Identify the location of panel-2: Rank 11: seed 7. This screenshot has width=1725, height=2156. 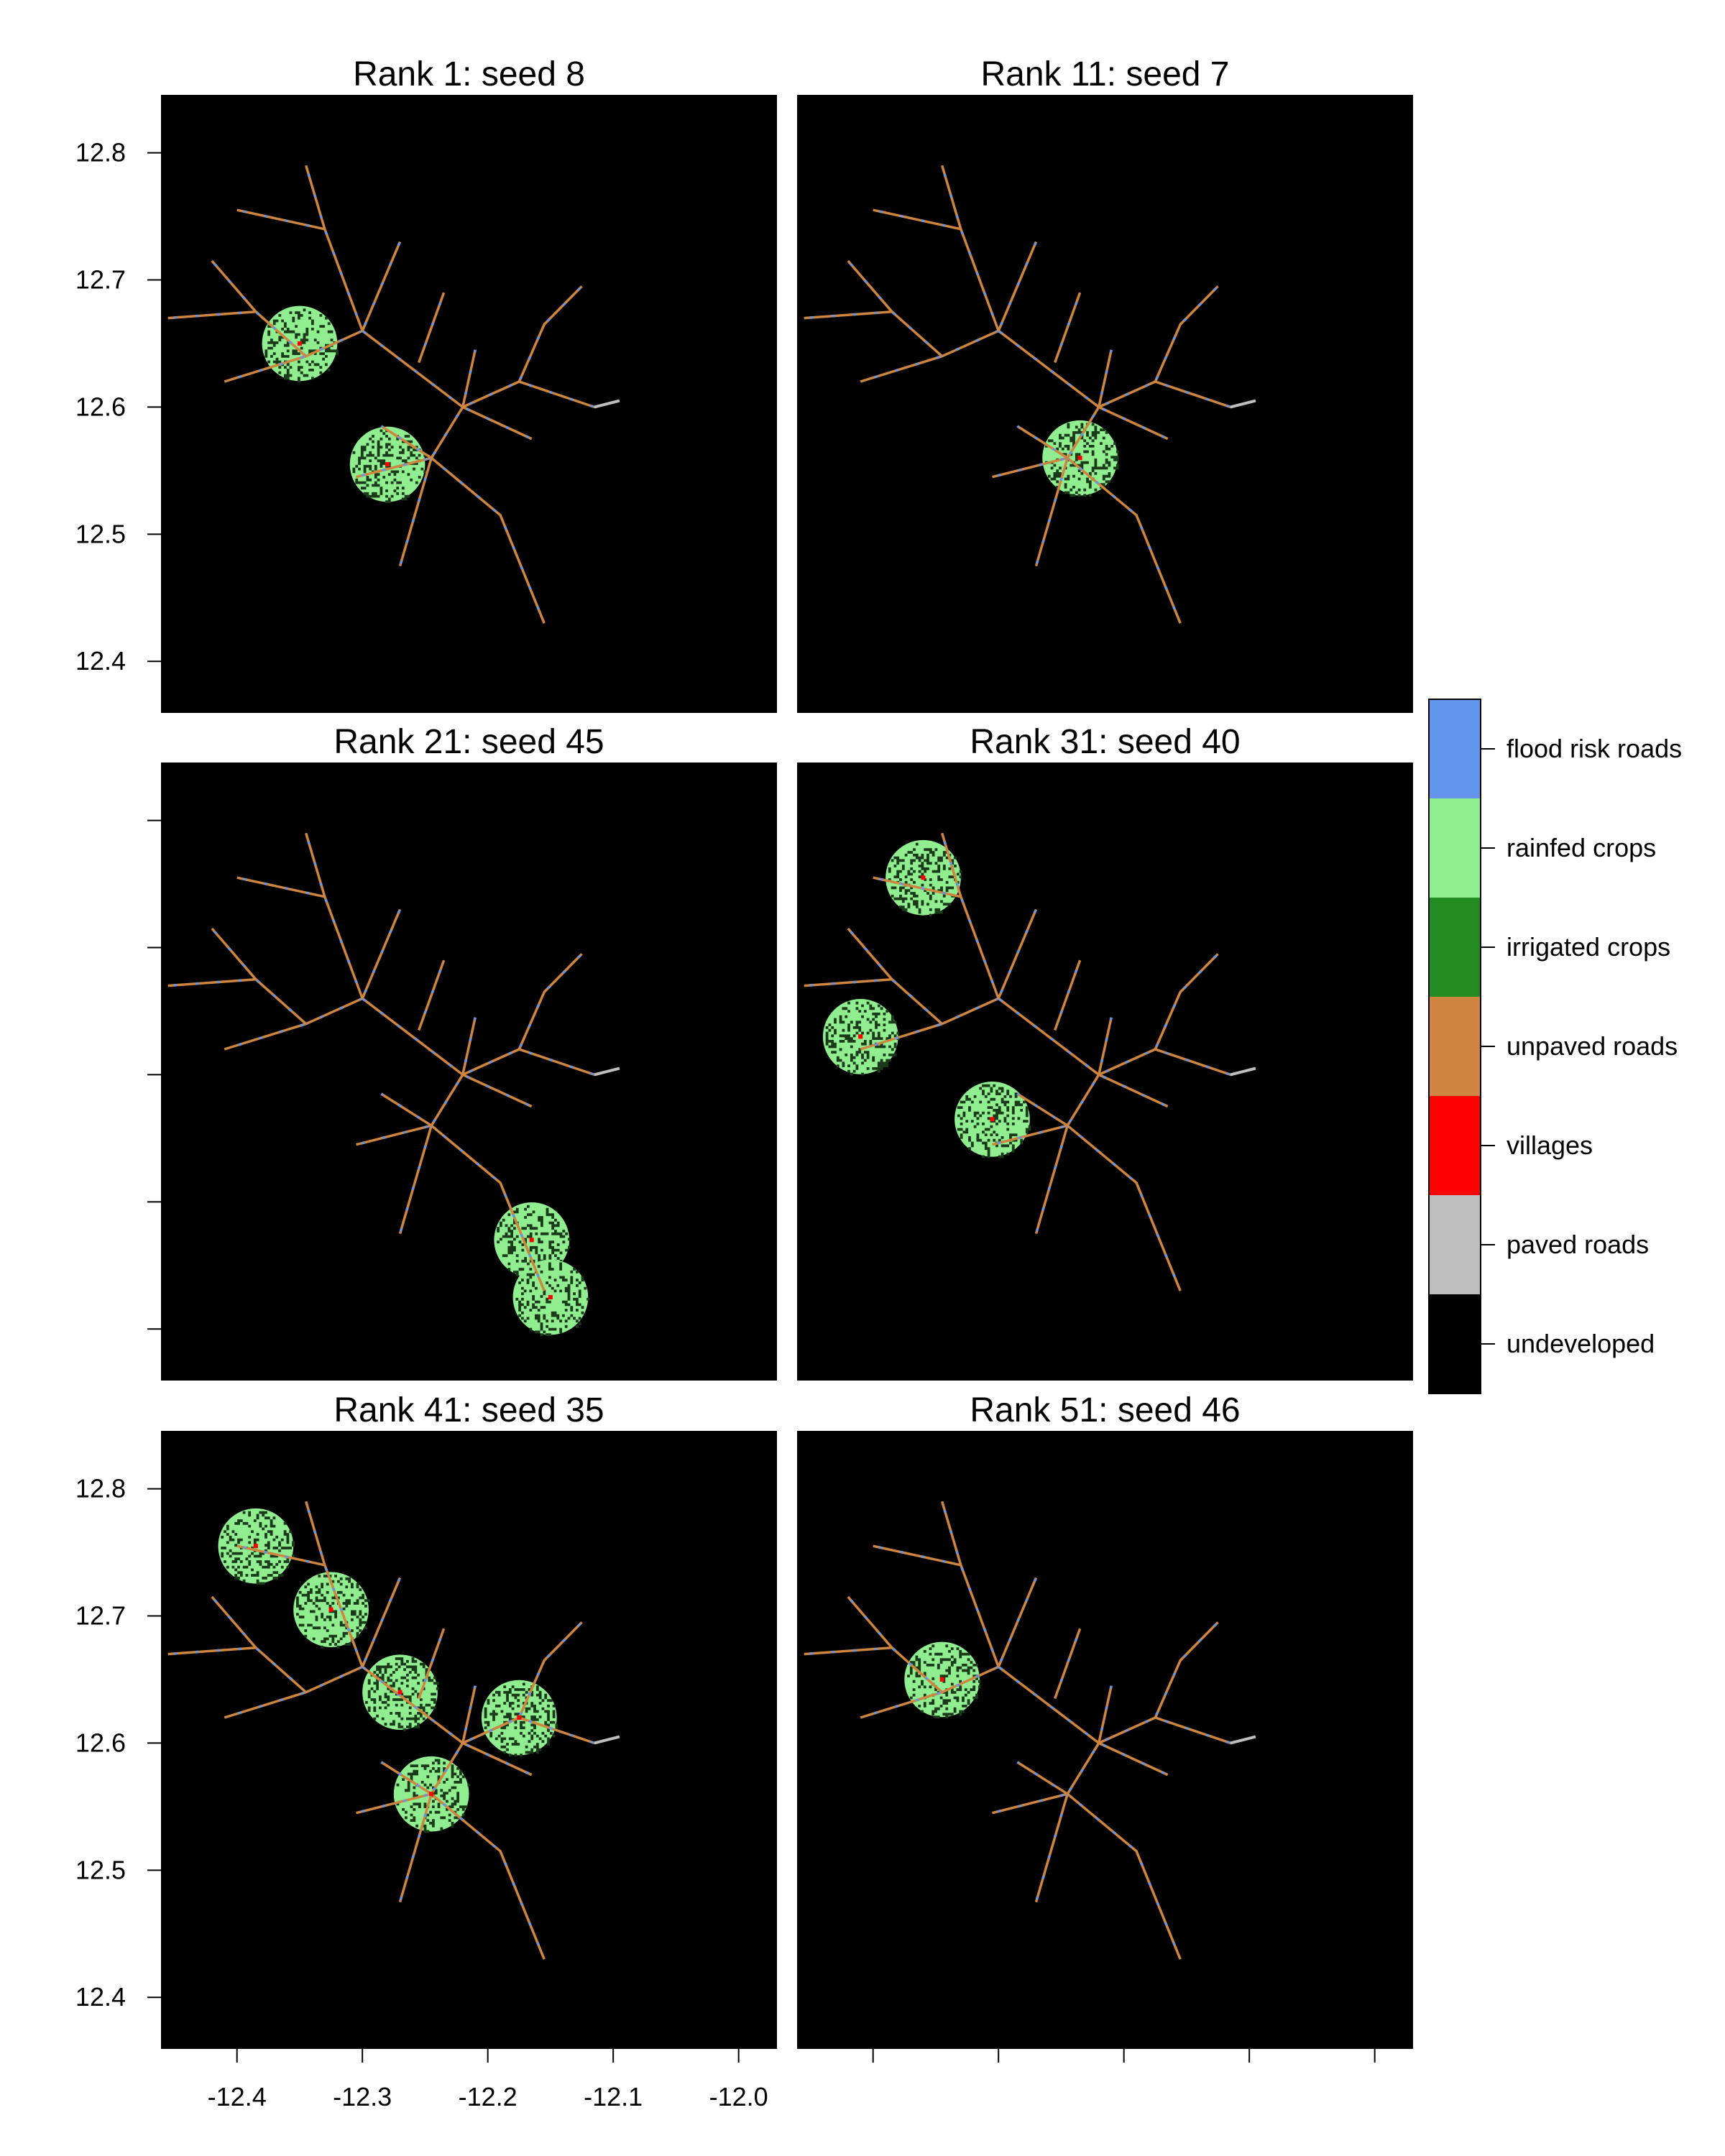
(1105, 384).